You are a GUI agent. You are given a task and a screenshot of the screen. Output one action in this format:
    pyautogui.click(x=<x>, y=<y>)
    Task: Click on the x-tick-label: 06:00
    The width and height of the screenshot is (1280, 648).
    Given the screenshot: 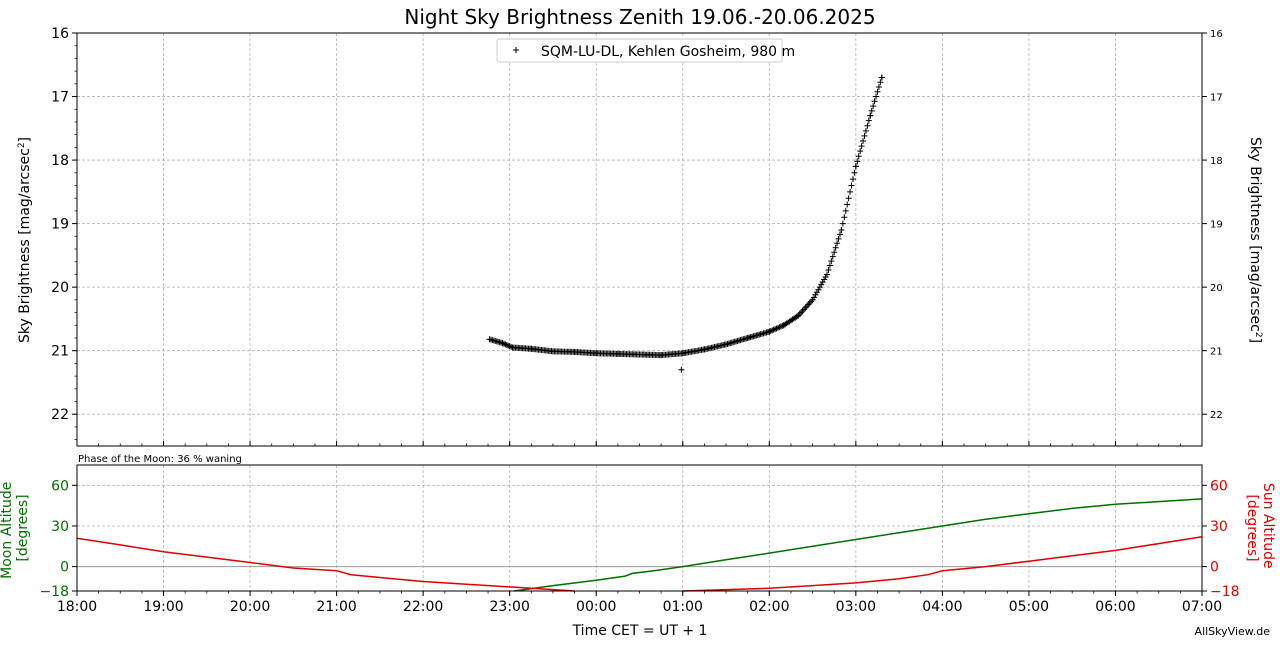 What is the action you would take?
    pyautogui.click(x=1115, y=607)
    